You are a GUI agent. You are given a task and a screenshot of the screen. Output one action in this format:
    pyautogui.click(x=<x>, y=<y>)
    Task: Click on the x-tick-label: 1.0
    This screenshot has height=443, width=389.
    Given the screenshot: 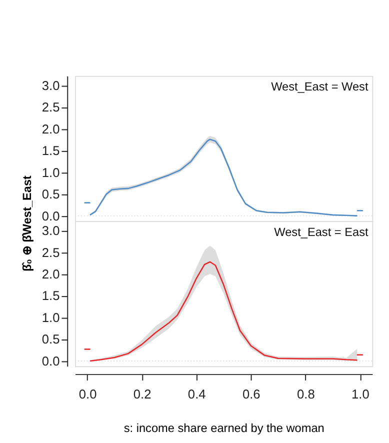 What is the action you would take?
    pyautogui.click(x=361, y=394)
    